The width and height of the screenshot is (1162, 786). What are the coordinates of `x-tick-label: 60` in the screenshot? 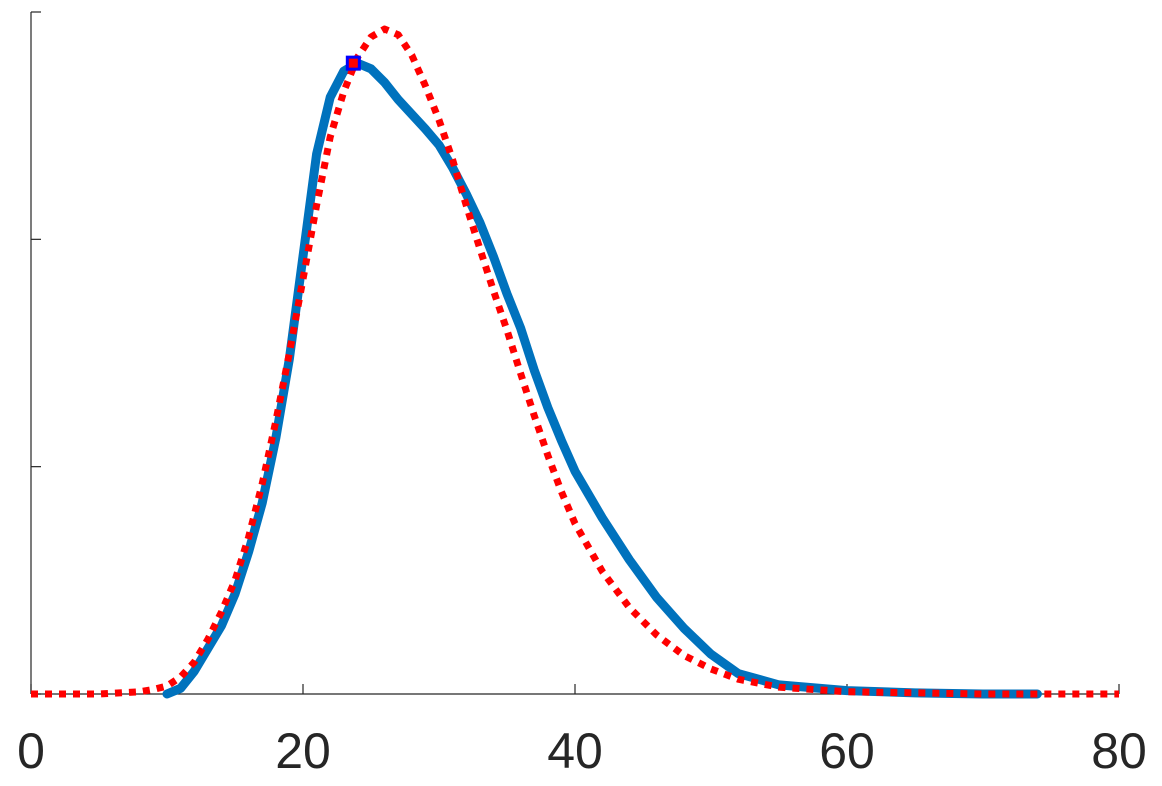 It's located at (847, 751).